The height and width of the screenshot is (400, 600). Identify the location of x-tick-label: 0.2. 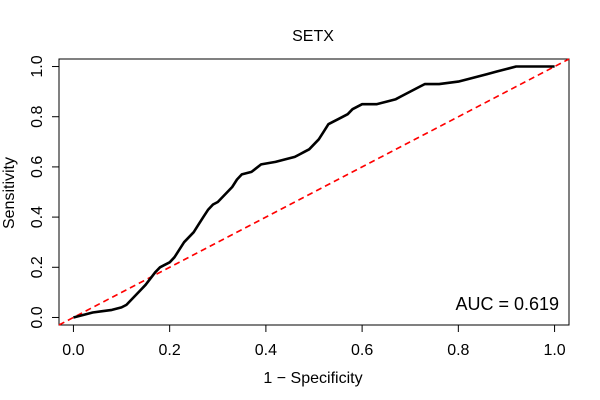
(170, 350).